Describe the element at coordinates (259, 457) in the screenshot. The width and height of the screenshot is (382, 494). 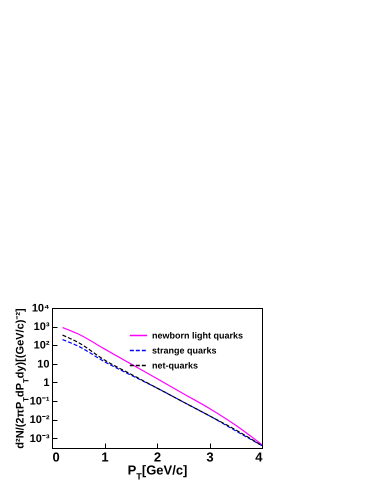
I see `x-tick-label: 4` at that location.